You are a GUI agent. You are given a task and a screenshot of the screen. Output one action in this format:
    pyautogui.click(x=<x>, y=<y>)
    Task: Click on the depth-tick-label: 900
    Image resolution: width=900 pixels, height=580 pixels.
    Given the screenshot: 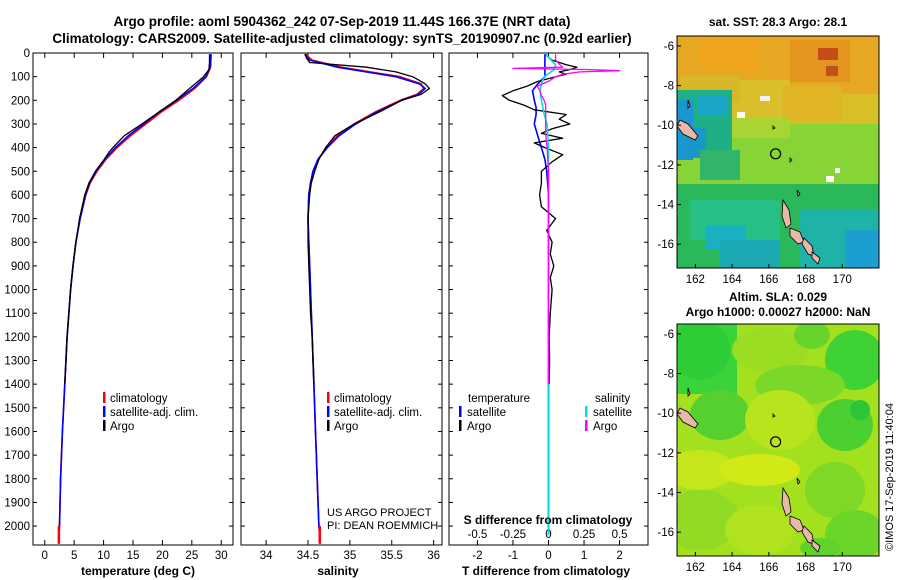 What is the action you would take?
    pyautogui.click(x=20, y=267)
    